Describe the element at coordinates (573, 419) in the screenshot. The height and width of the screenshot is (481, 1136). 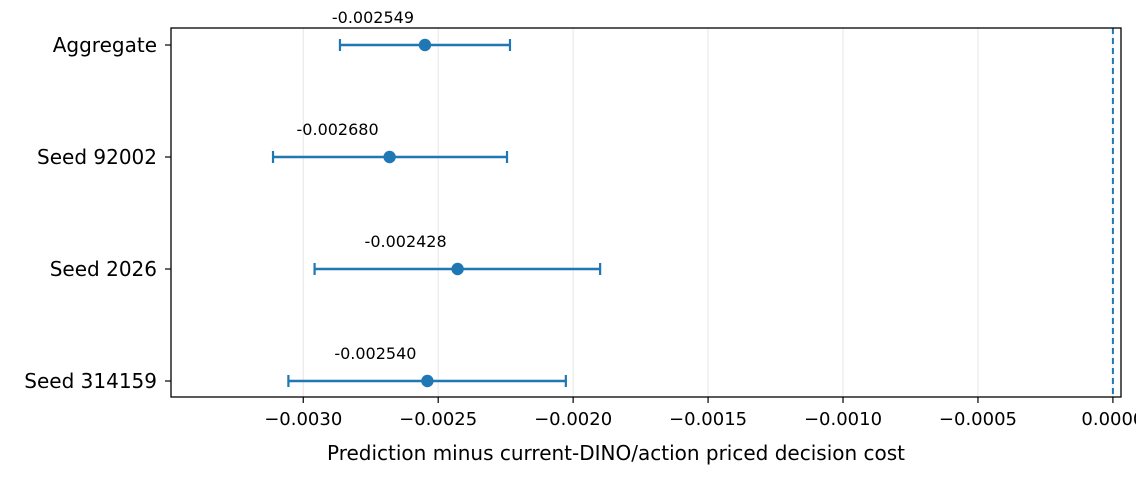
I see `x-tick-label: −0.0020` at that location.